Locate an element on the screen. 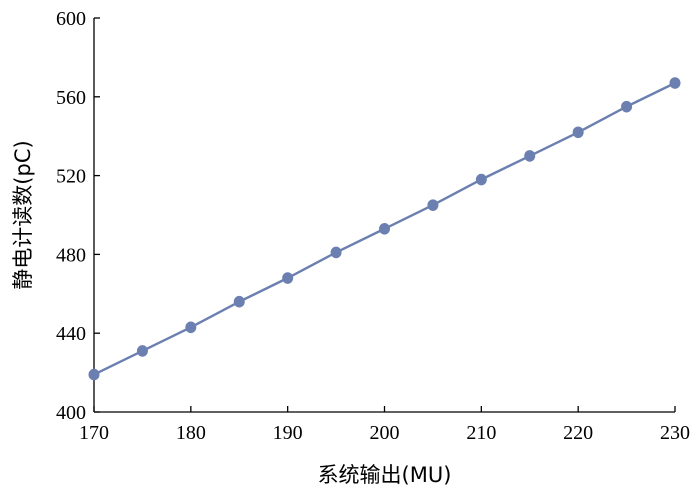 Image resolution: width=700 pixels, height=493 pixels. x-tick-label: 180 is located at coordinates (191, 433).